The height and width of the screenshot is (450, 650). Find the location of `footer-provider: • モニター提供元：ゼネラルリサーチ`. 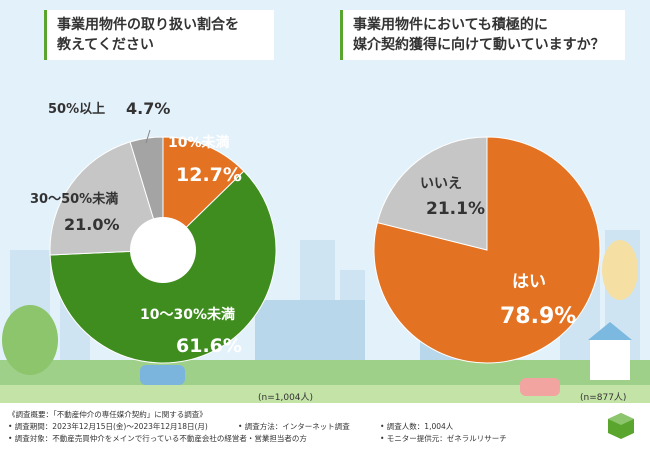

footer-provider: • モニター提供元：ゼネラルリサーチ is located at coordinates (443, 438).